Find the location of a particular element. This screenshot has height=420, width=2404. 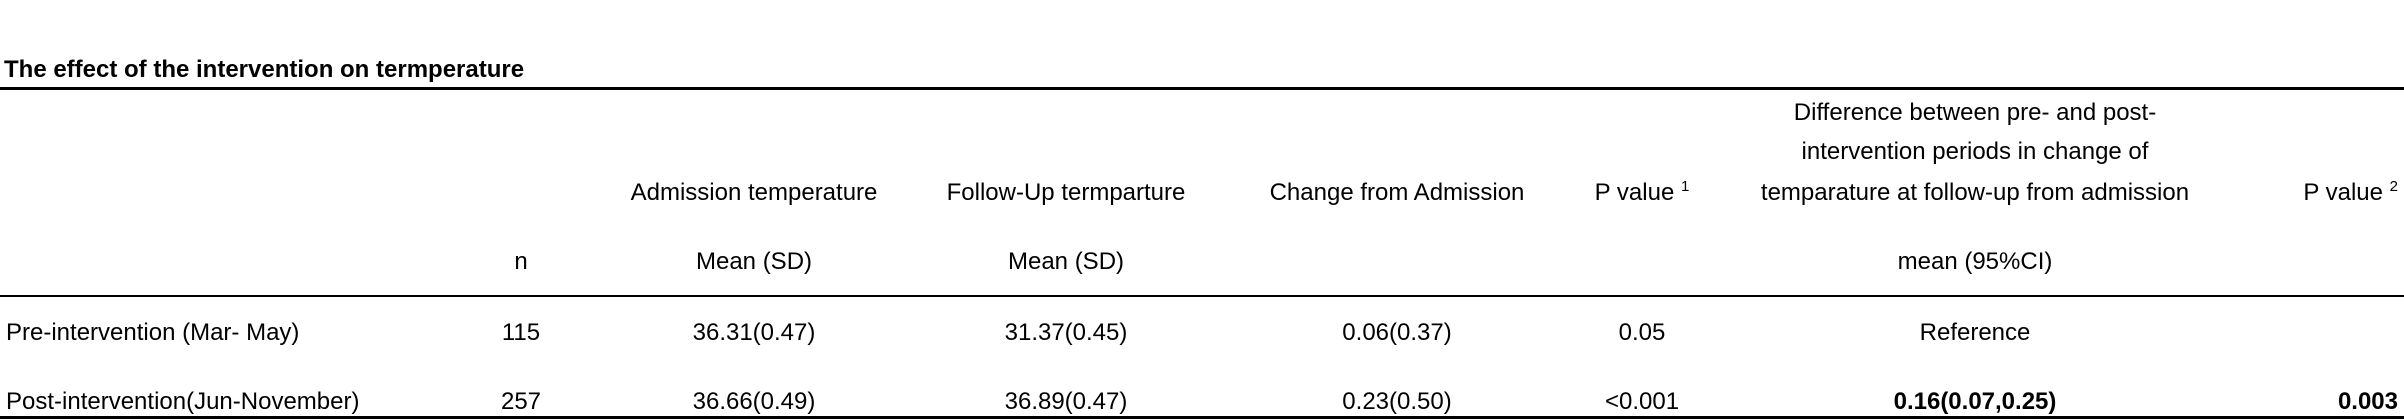

cell: 0.06(0.37) is located at coordinates (1397, 332).